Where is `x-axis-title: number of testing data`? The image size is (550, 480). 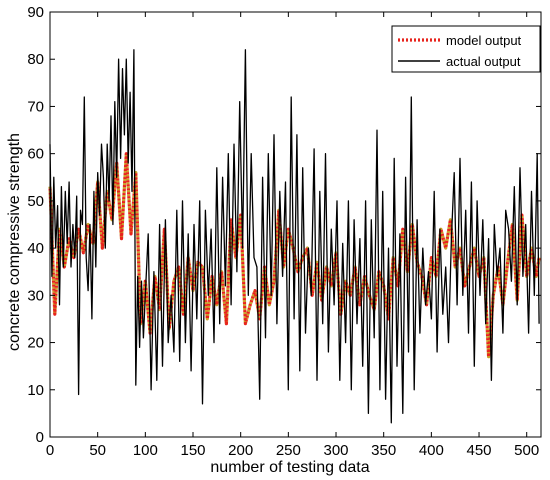 x-axis-title: number of testing data is located at coordinates (289, 467).